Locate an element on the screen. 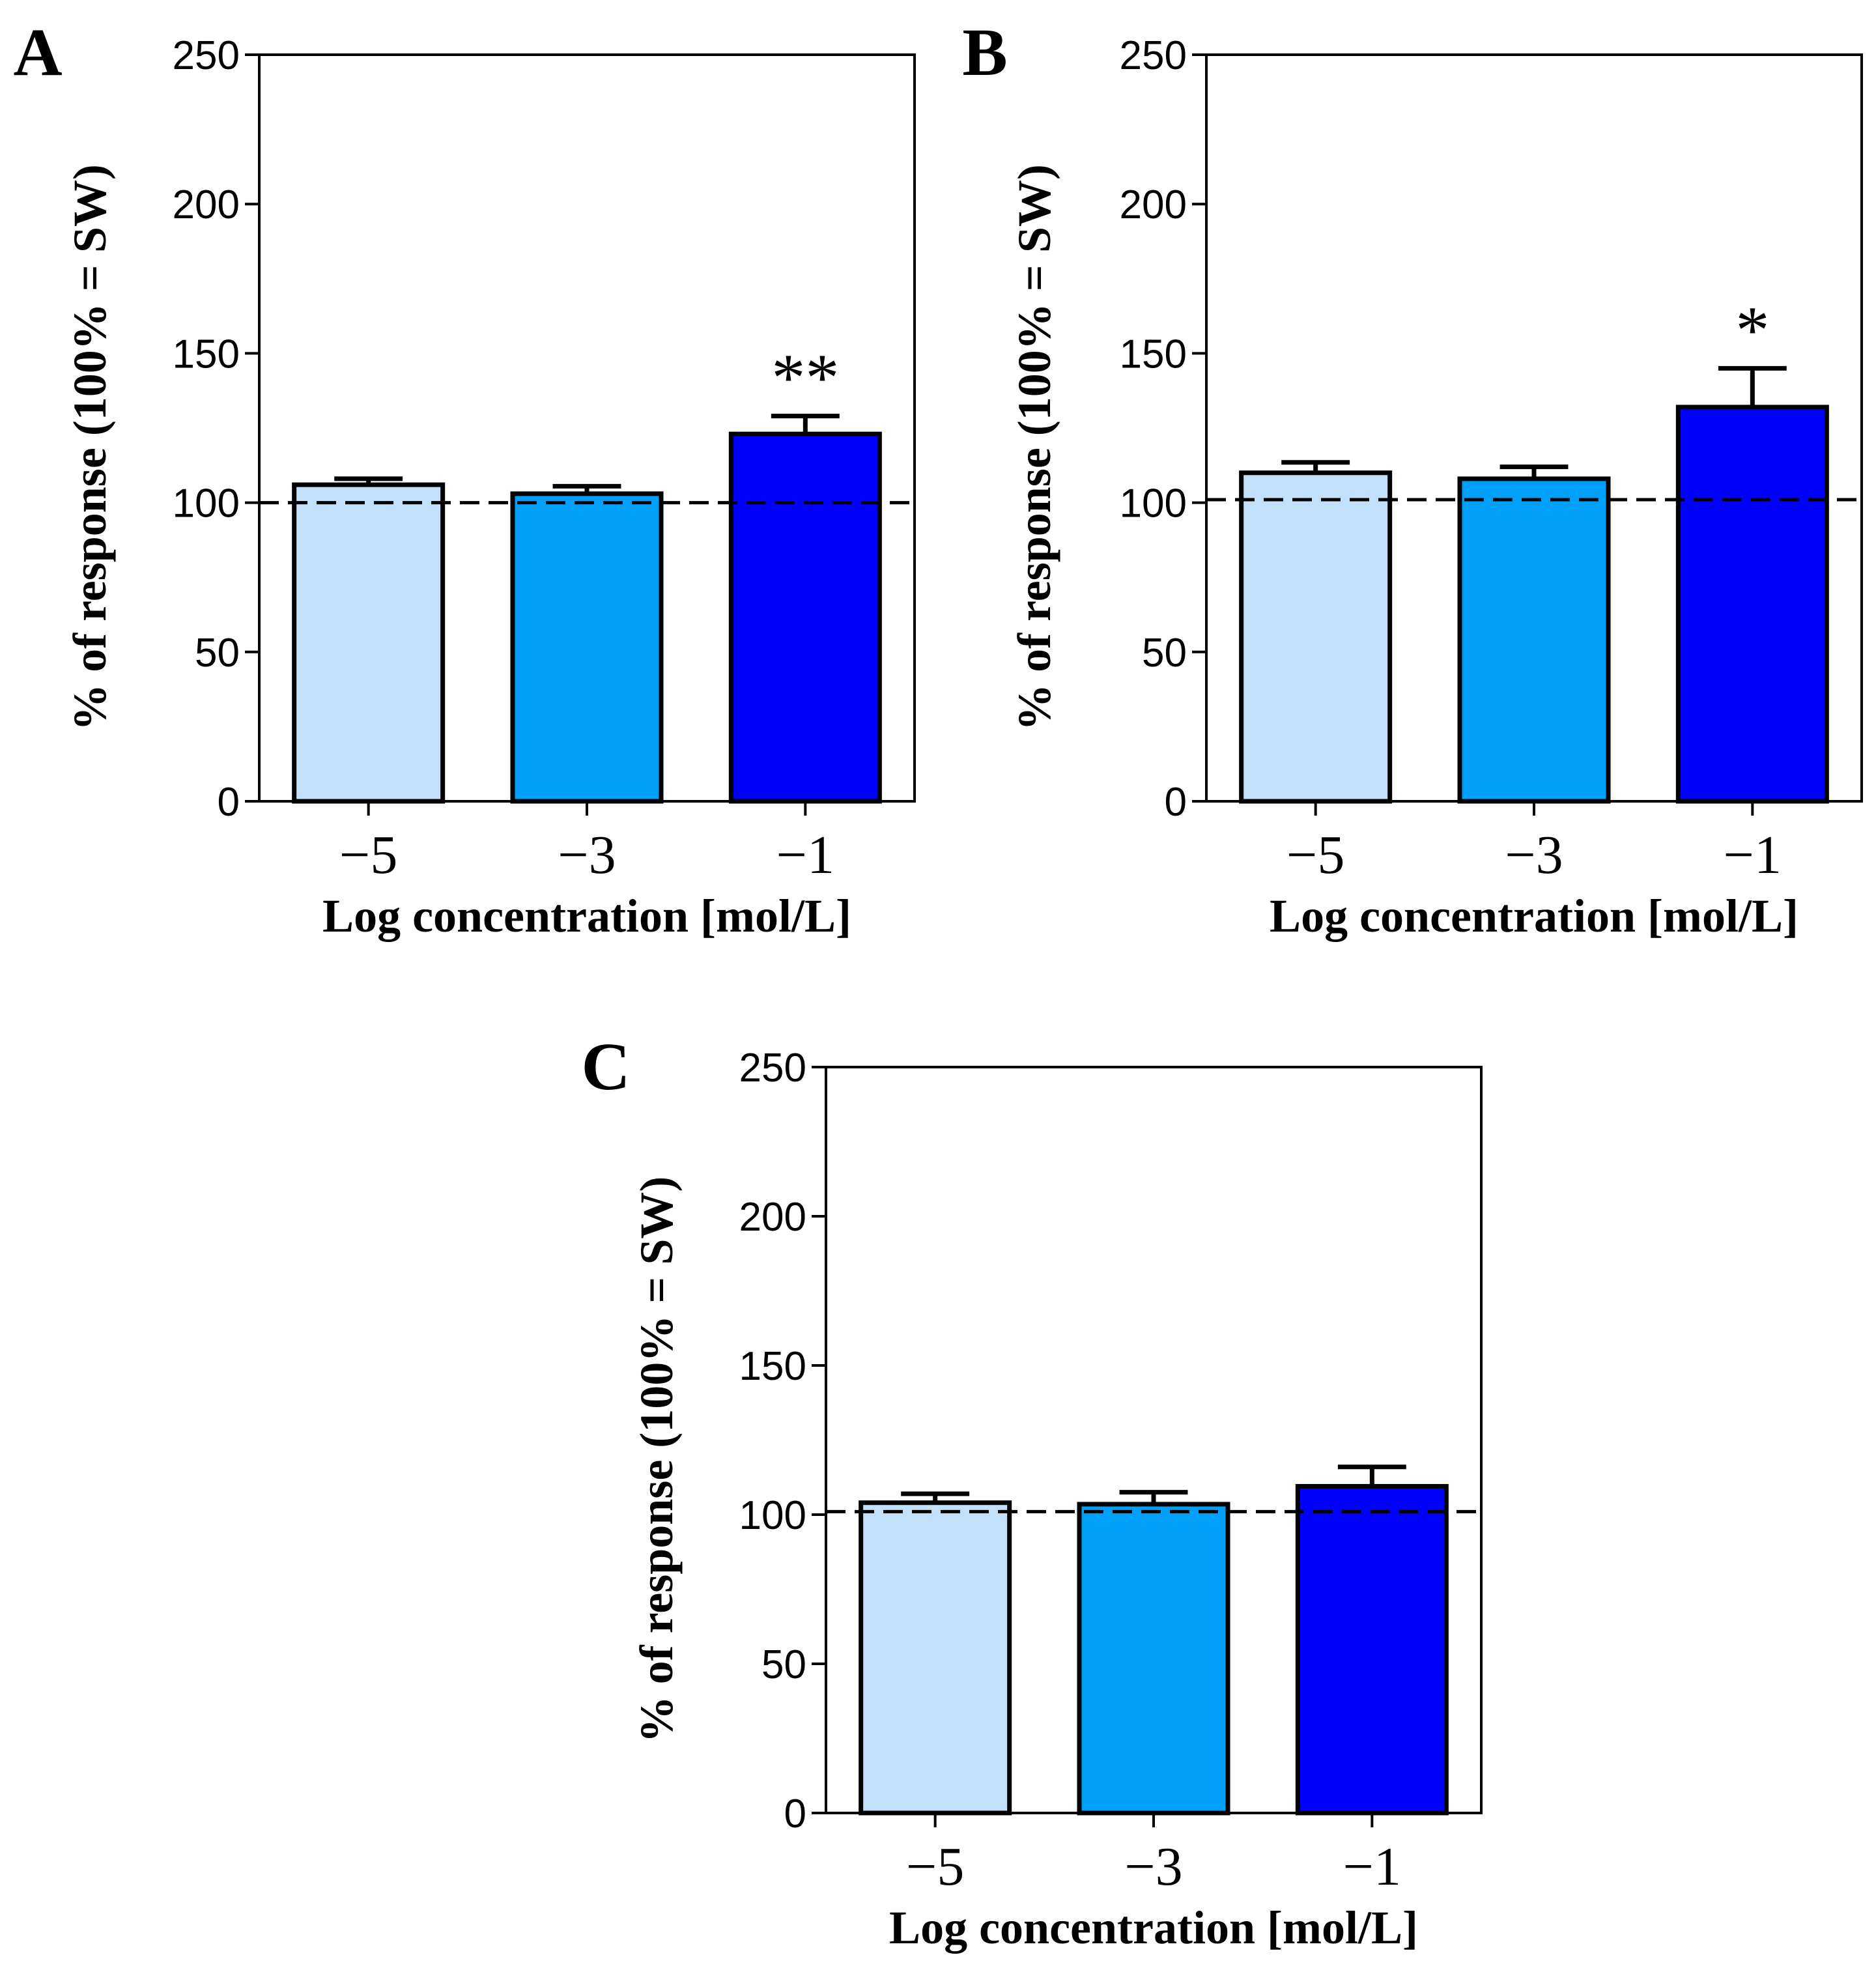  panel-label: C is located at coordinates (605, 1067).